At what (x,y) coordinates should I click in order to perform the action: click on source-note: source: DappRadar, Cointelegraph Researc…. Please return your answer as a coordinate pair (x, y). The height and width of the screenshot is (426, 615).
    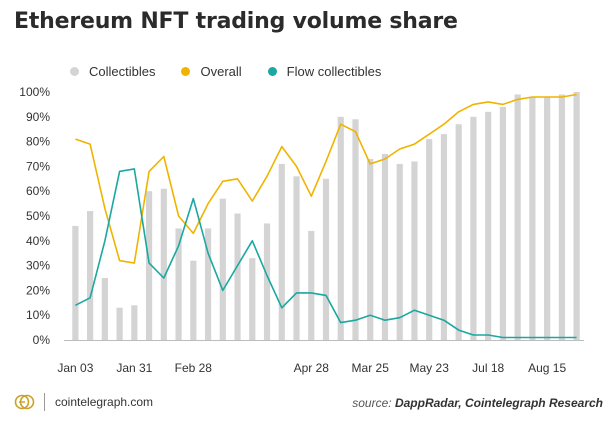
    Looking at the image, I should click on (477, 403).